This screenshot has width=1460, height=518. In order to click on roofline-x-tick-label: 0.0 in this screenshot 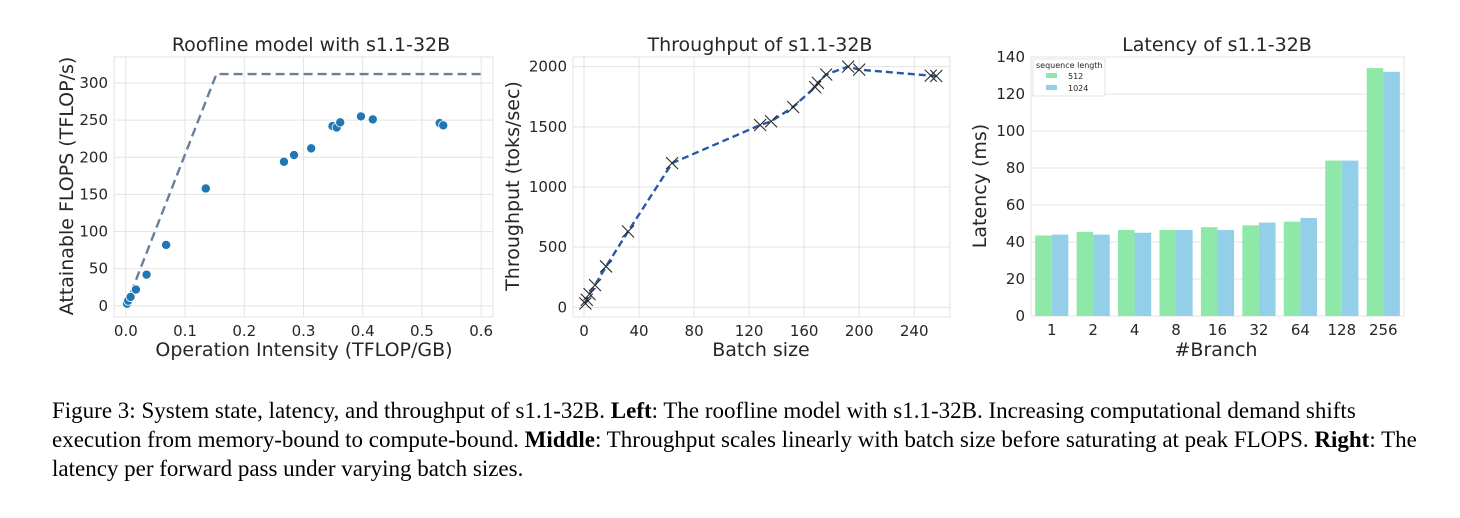, I will do `click(126, 331)`.